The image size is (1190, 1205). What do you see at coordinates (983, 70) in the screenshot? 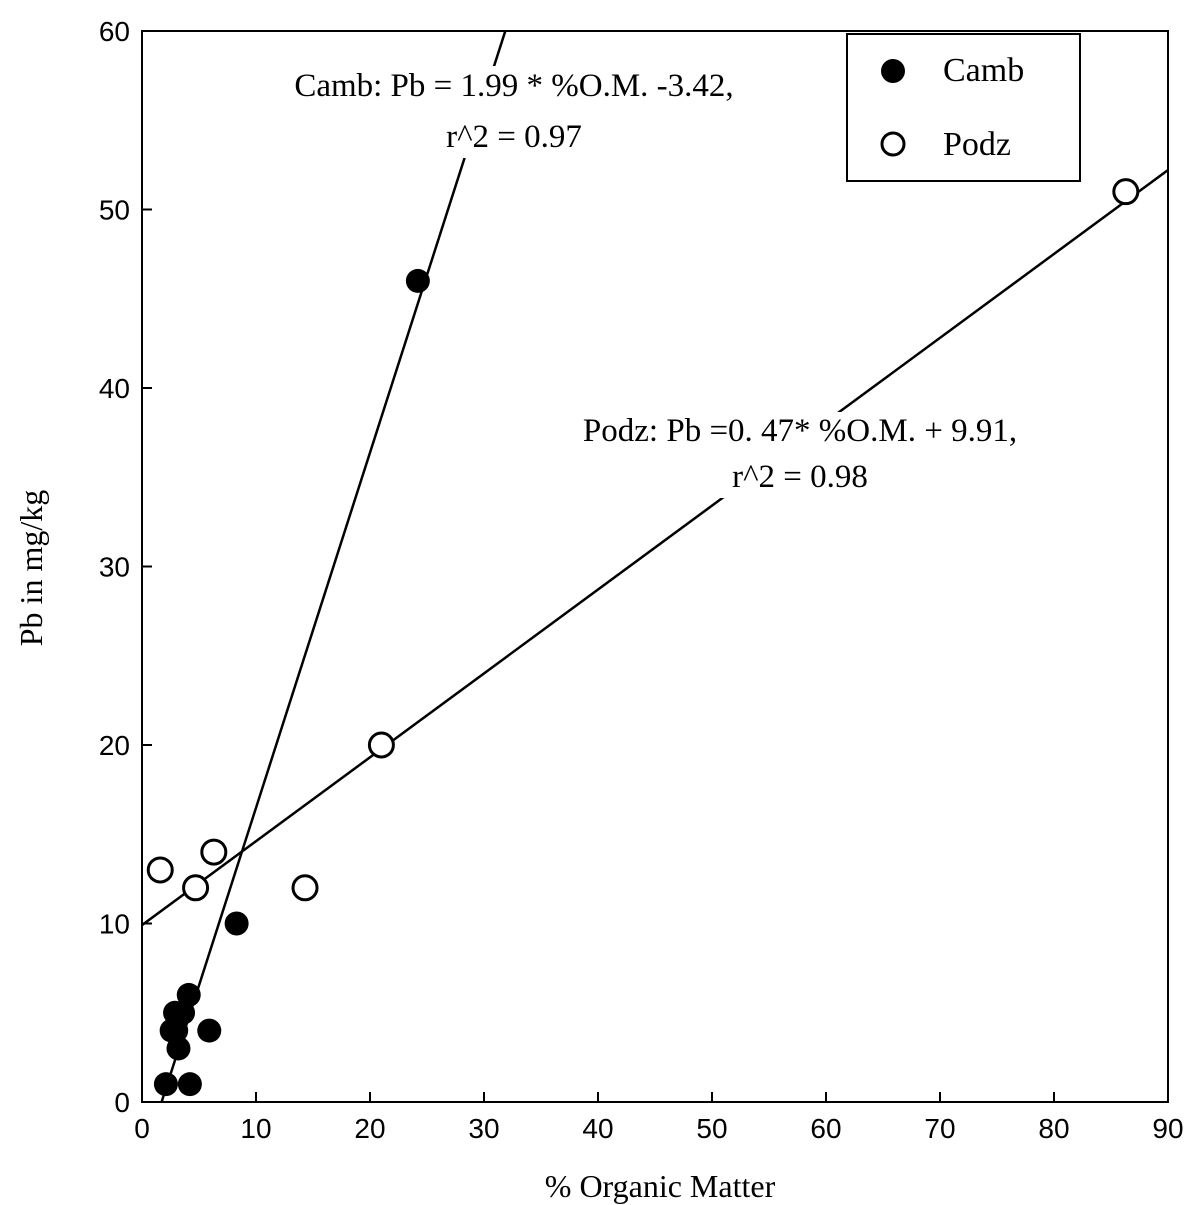
I see `legend-camb-label: Camb` at bounding box center [983, 70].